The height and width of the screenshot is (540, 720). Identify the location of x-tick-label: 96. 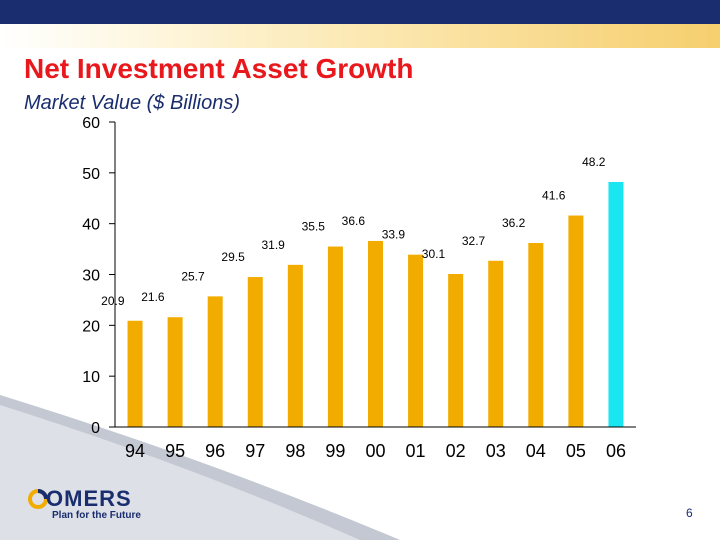
(215, 451).